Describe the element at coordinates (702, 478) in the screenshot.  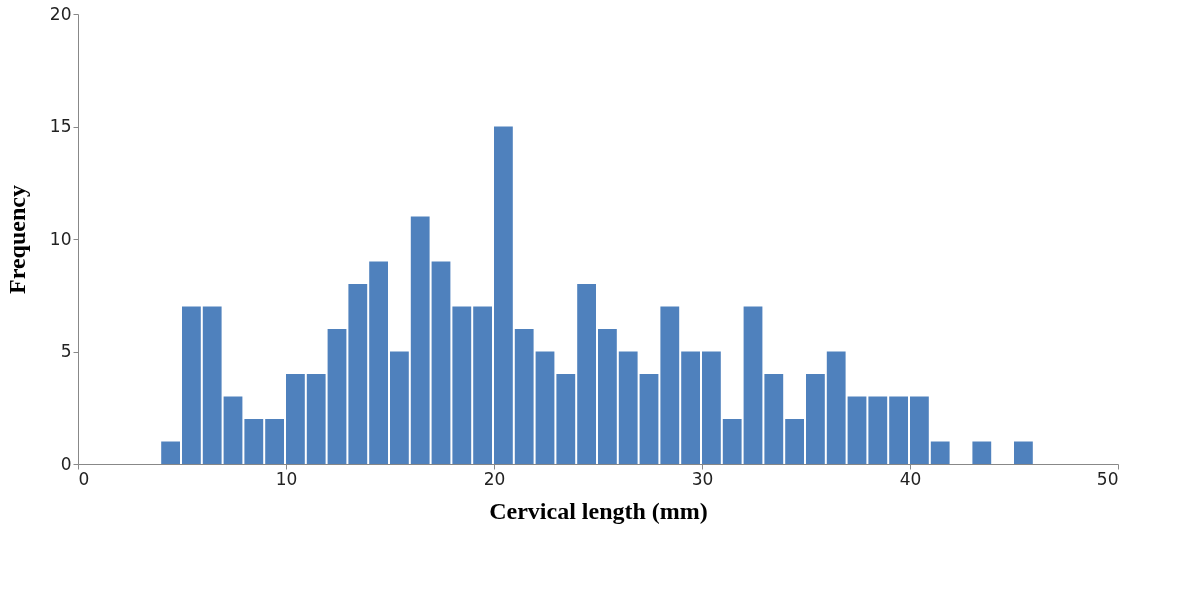
I see `x-tick-label: 30` at that location.